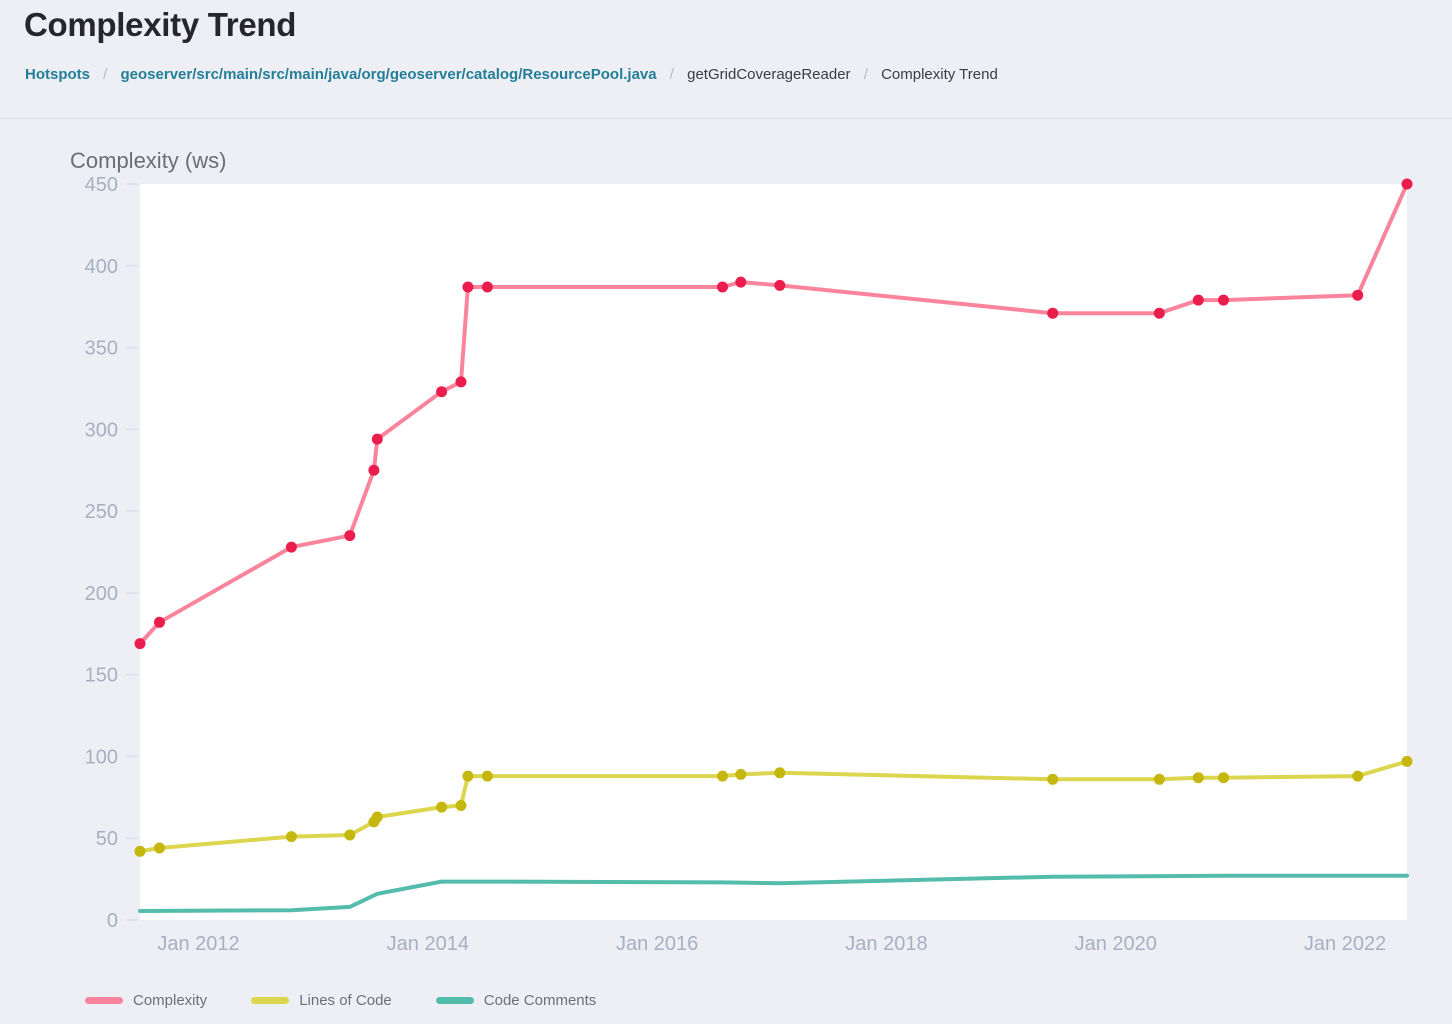  I want to click on page-title: Complexity Trend, so click(160, 24).